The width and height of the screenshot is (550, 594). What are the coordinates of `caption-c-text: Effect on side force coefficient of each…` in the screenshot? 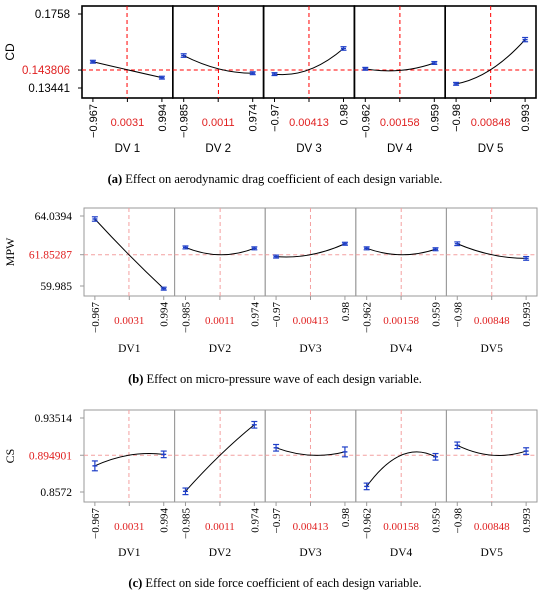 It's located at (282, 583).